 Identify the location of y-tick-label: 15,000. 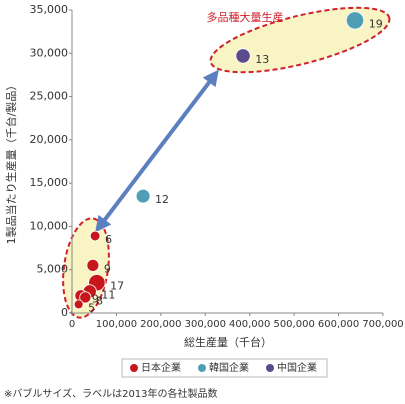
(49, 182).